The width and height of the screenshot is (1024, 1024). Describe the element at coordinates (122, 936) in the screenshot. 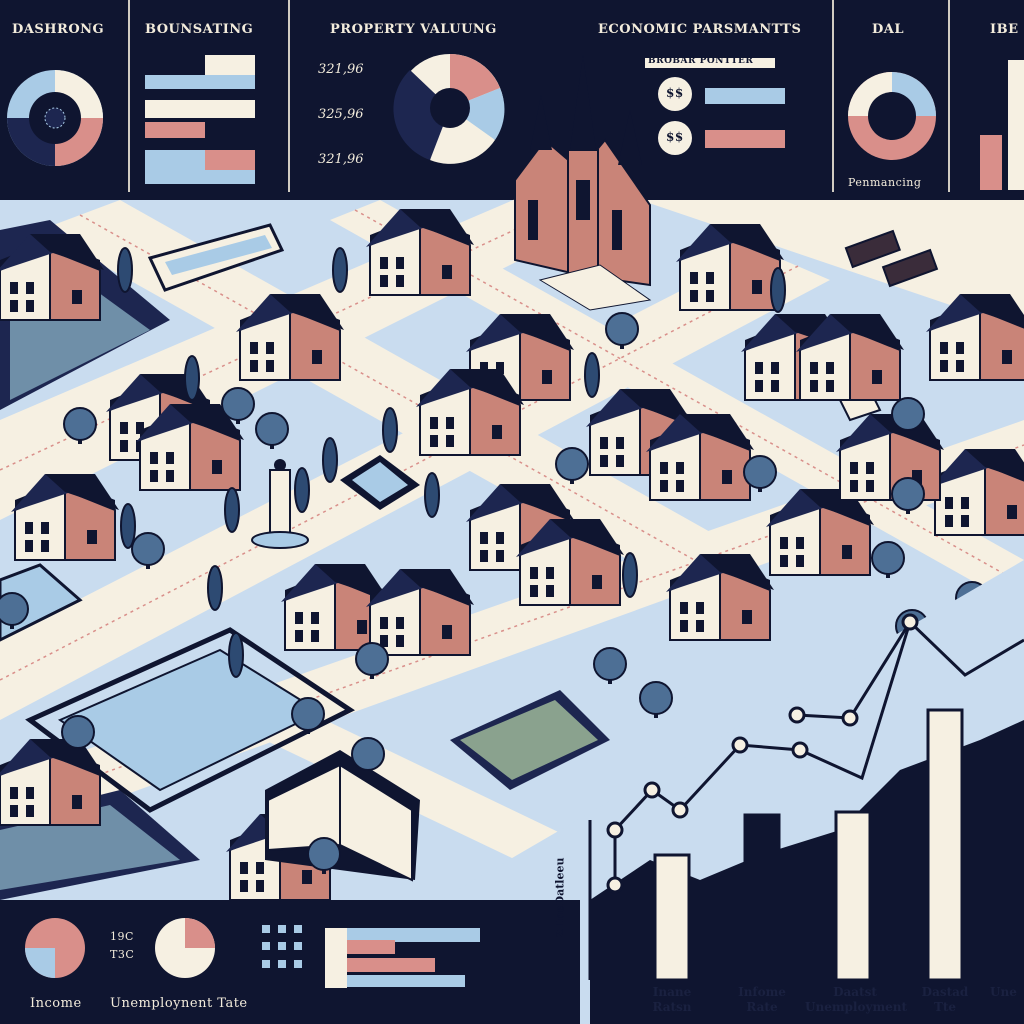

I see `footer-value-a: 19C` at that location.